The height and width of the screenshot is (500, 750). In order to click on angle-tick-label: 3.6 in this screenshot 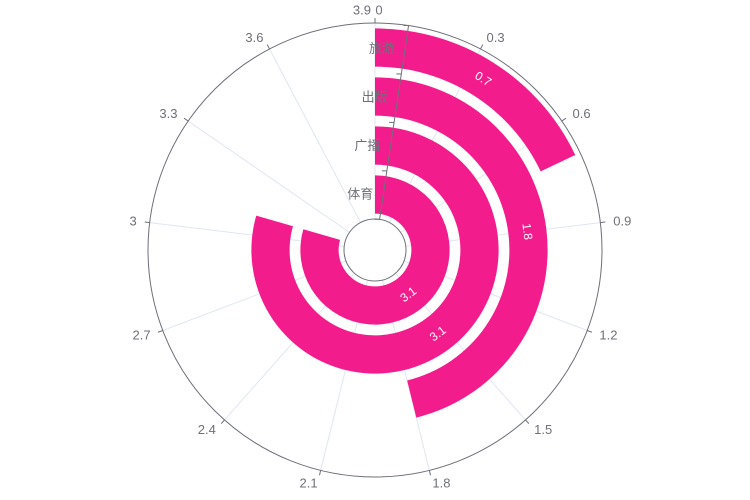, I will do `click(254, 37)`.